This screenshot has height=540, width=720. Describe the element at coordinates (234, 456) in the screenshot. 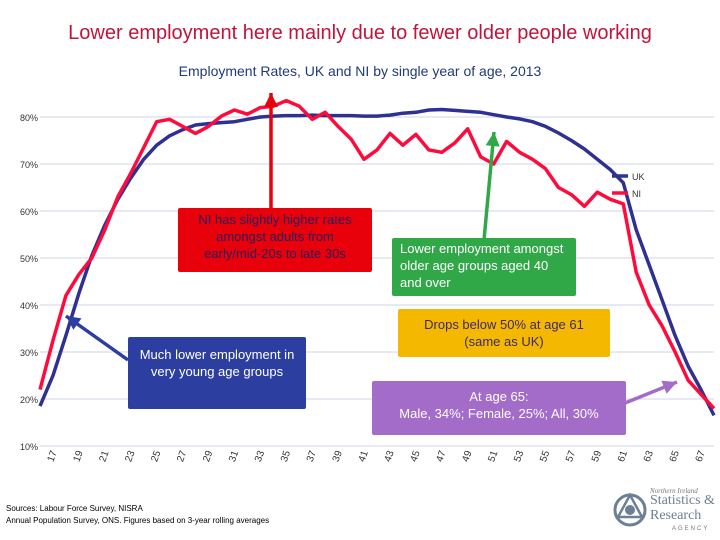

I see `x-tick-label: 31` at that location.